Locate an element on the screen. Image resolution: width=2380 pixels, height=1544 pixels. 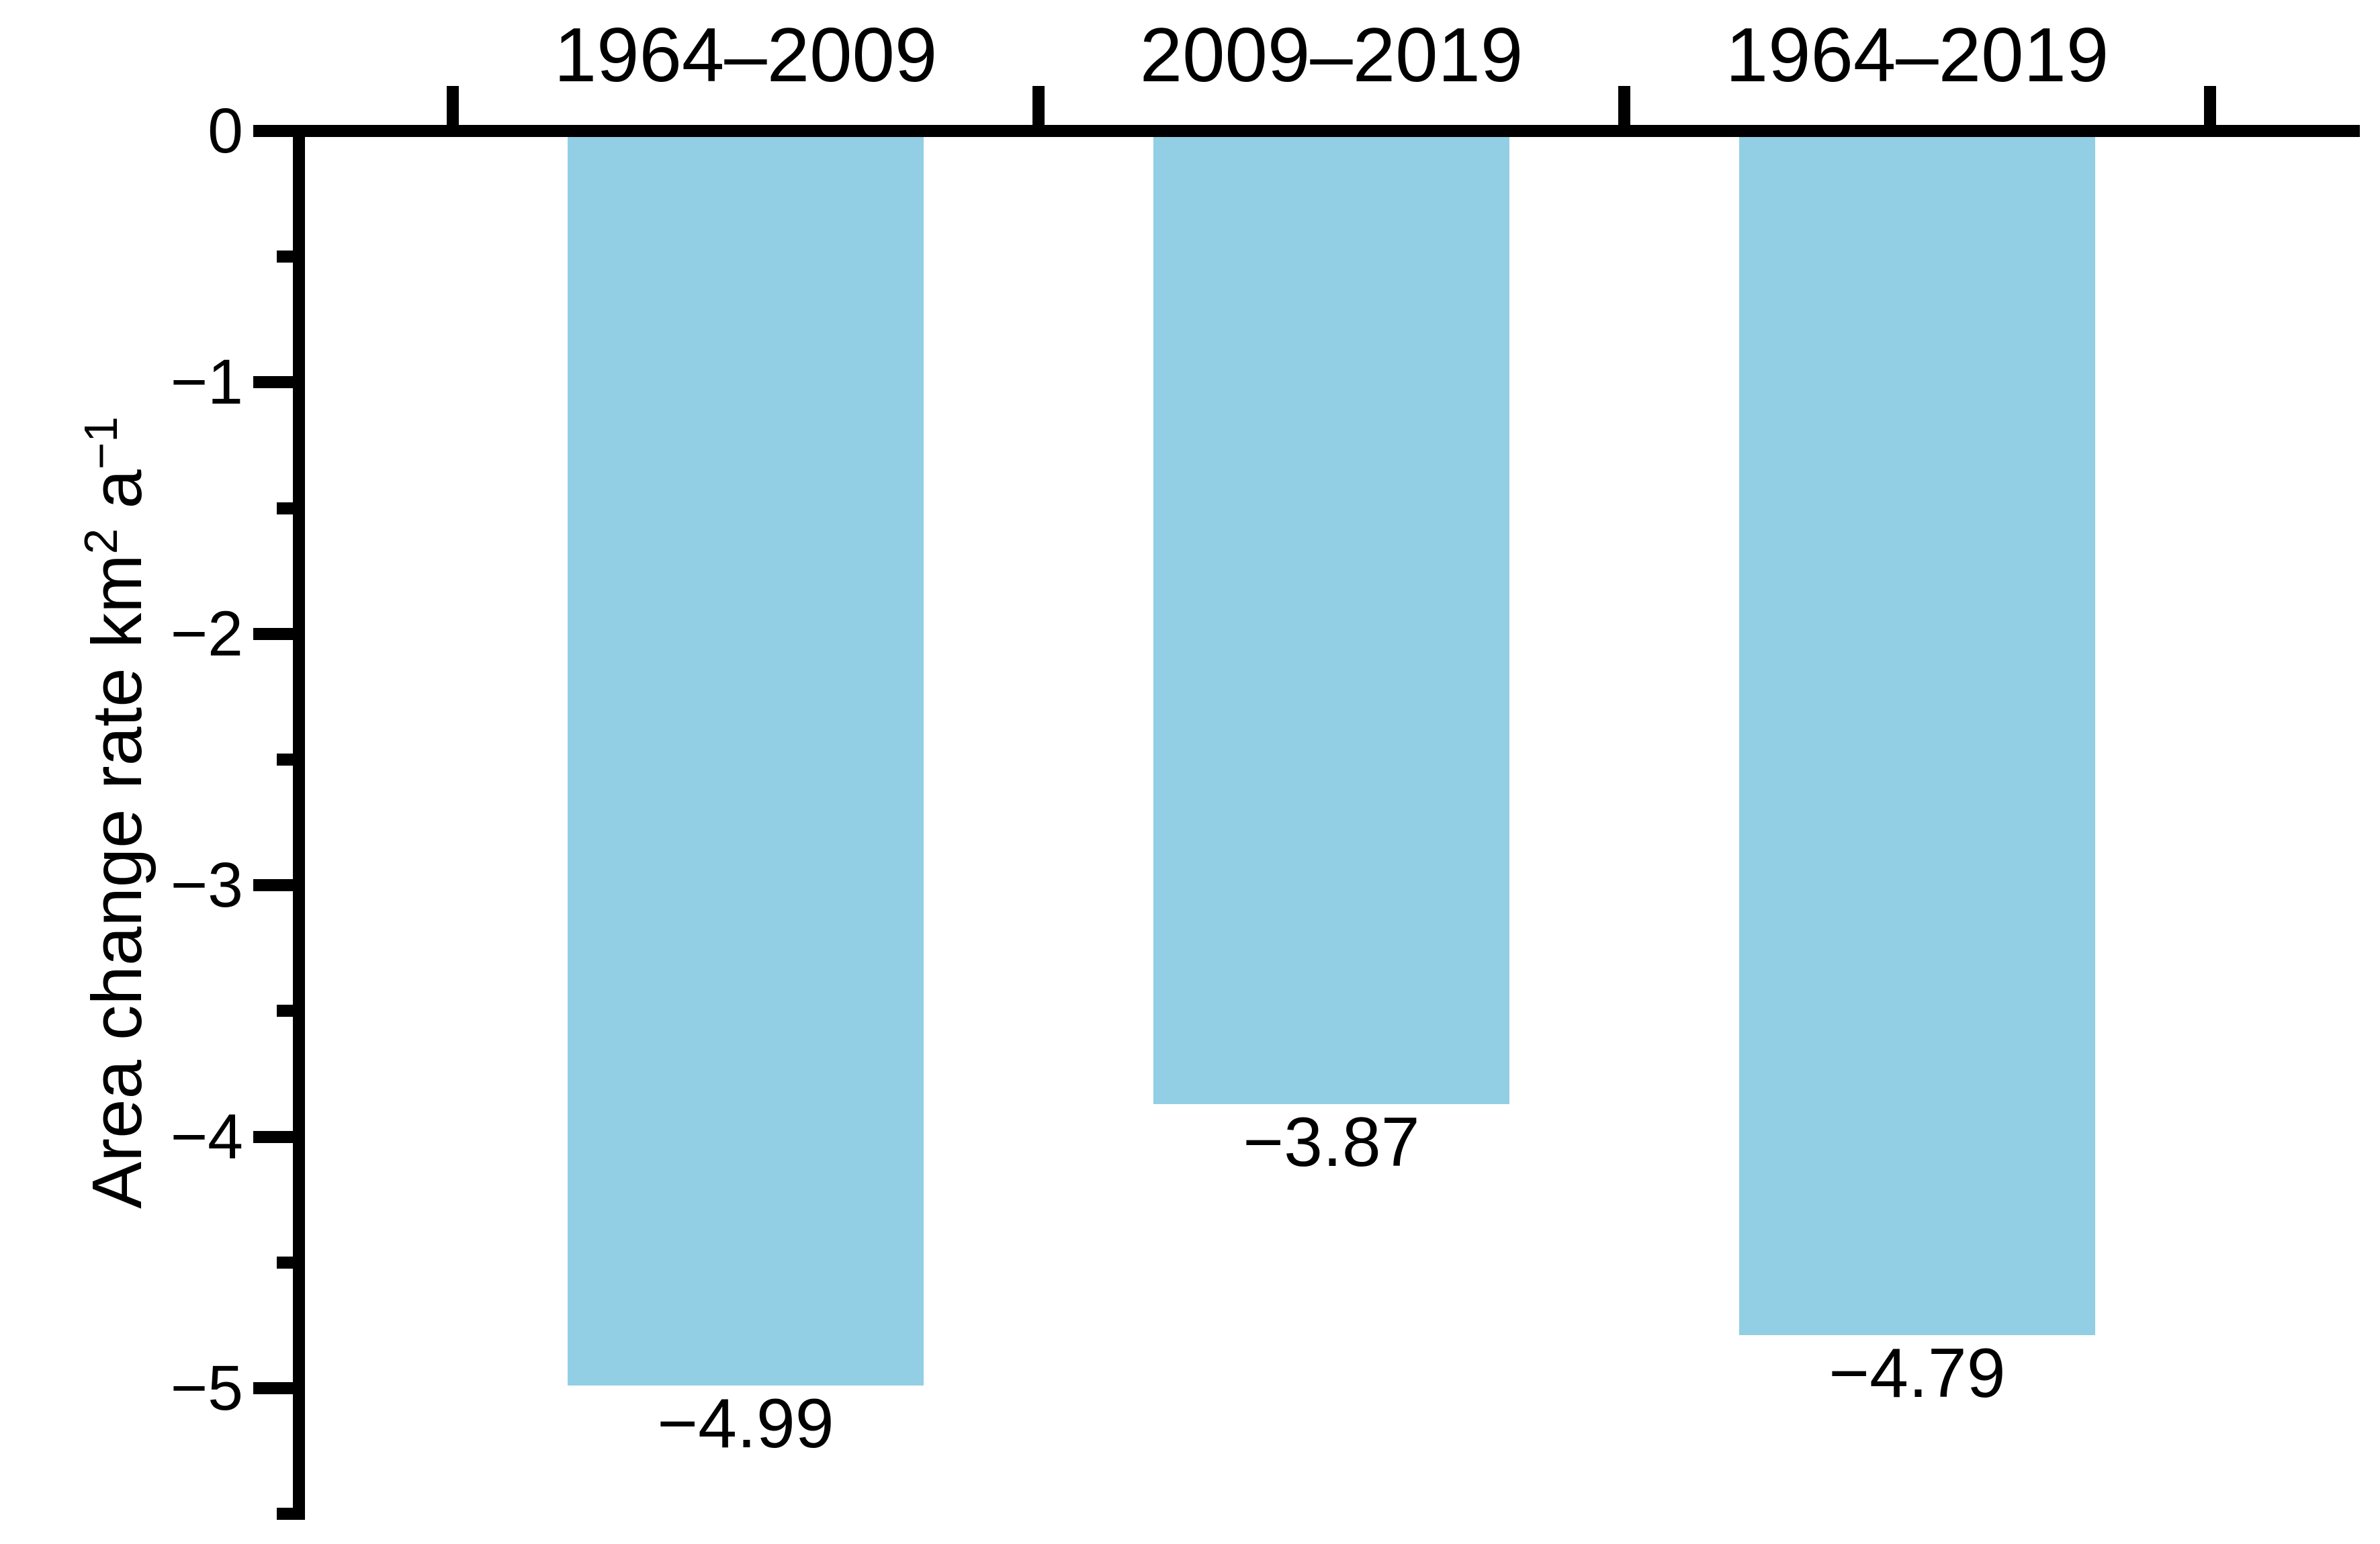
y-tick-label: −5 is located at coordinates (207, 1388).